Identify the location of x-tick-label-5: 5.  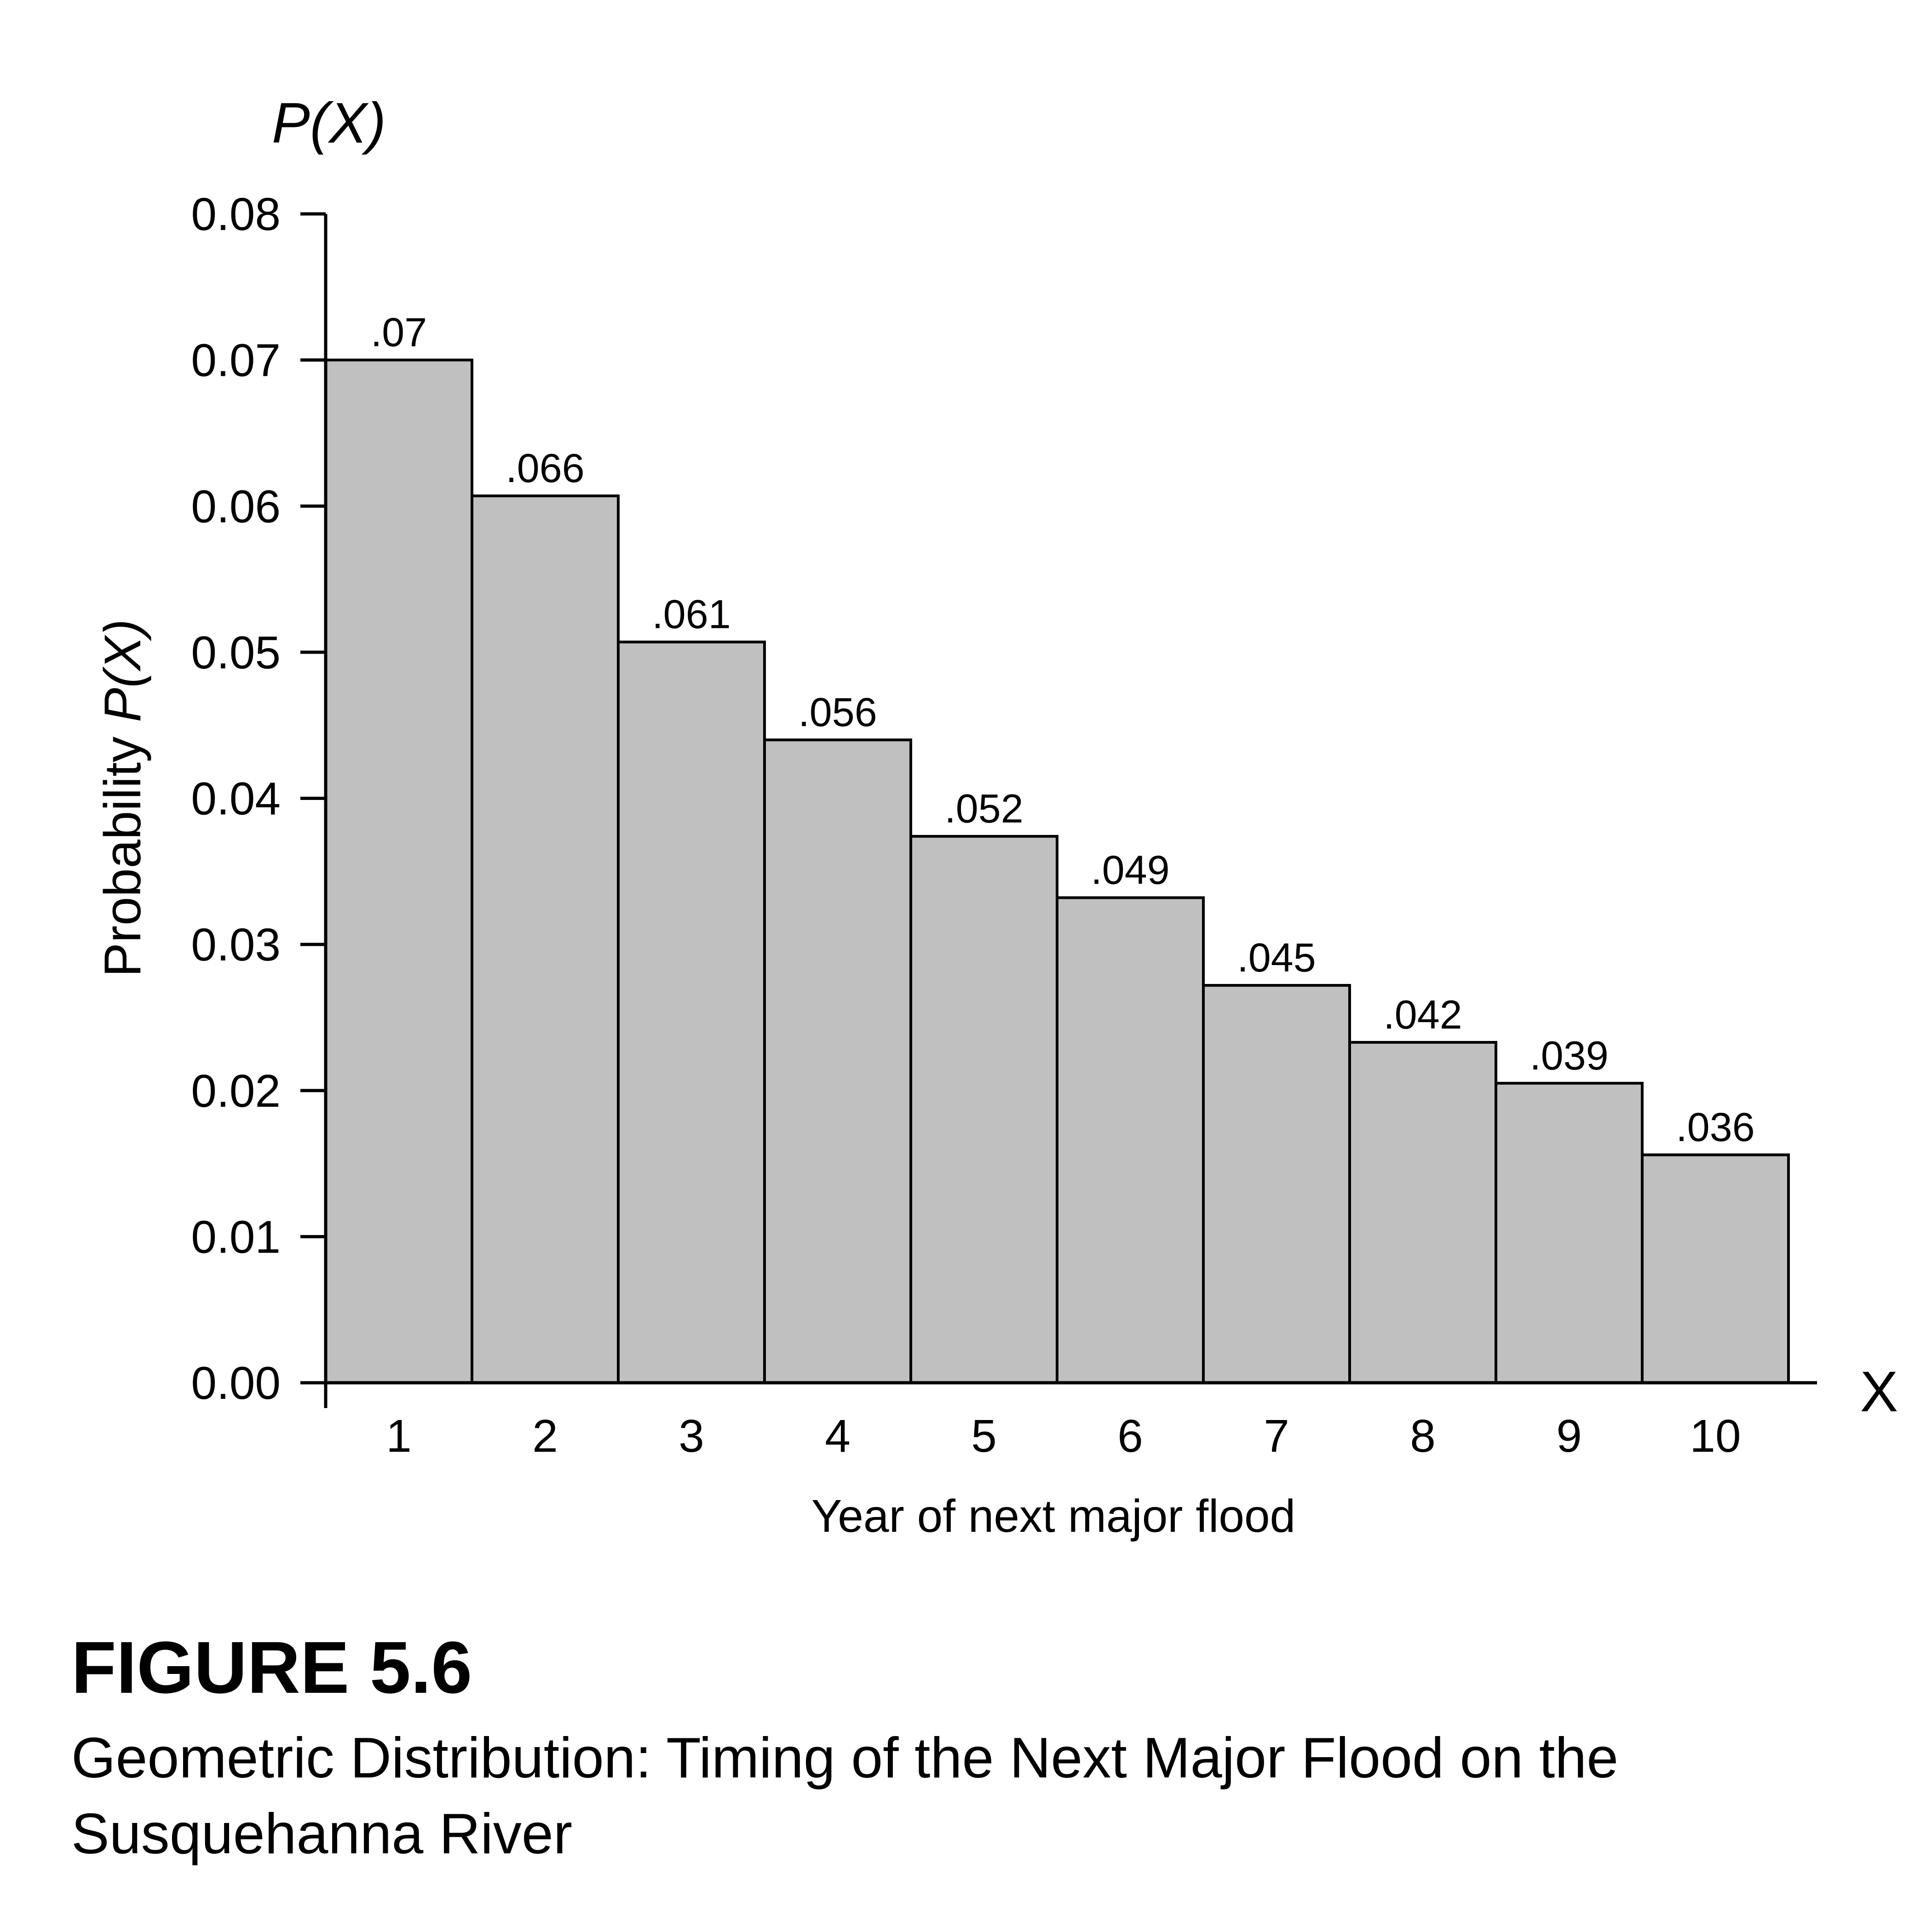
(984, 1436).